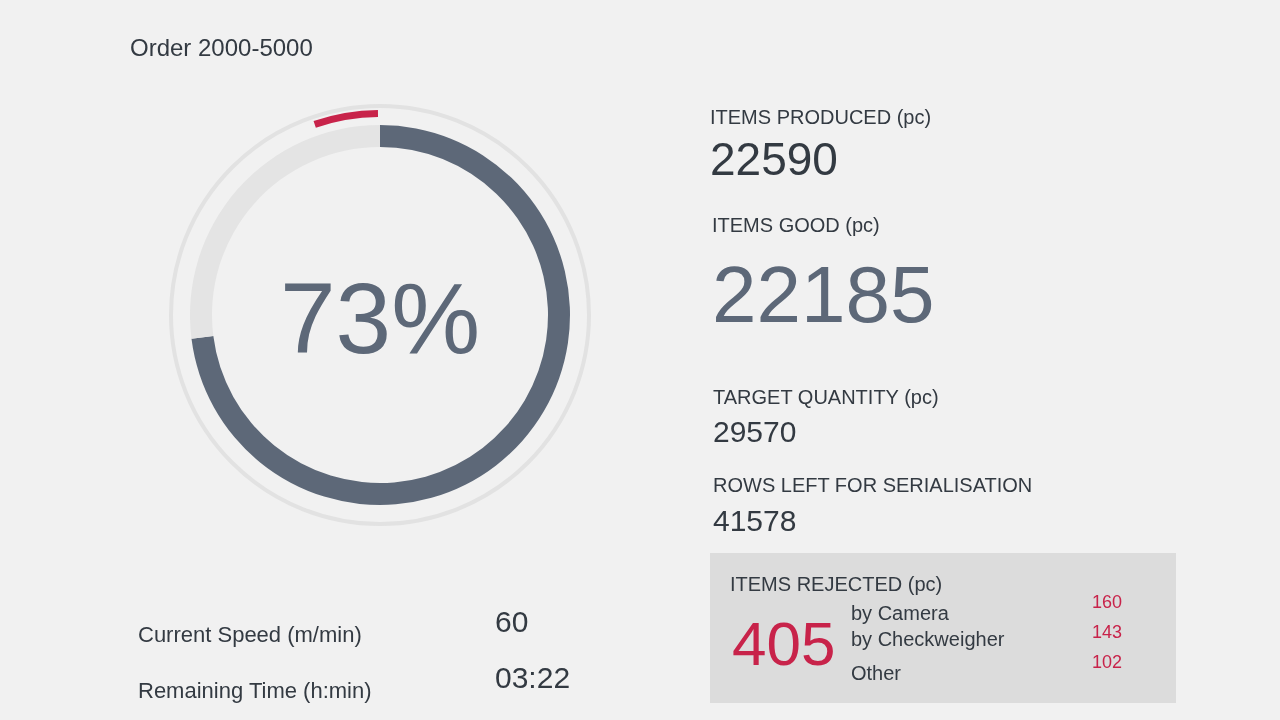  What do you see at coordinates (900, 613) in the screenshot?
I see `text: by Camera` at bounding box center [900, 613].